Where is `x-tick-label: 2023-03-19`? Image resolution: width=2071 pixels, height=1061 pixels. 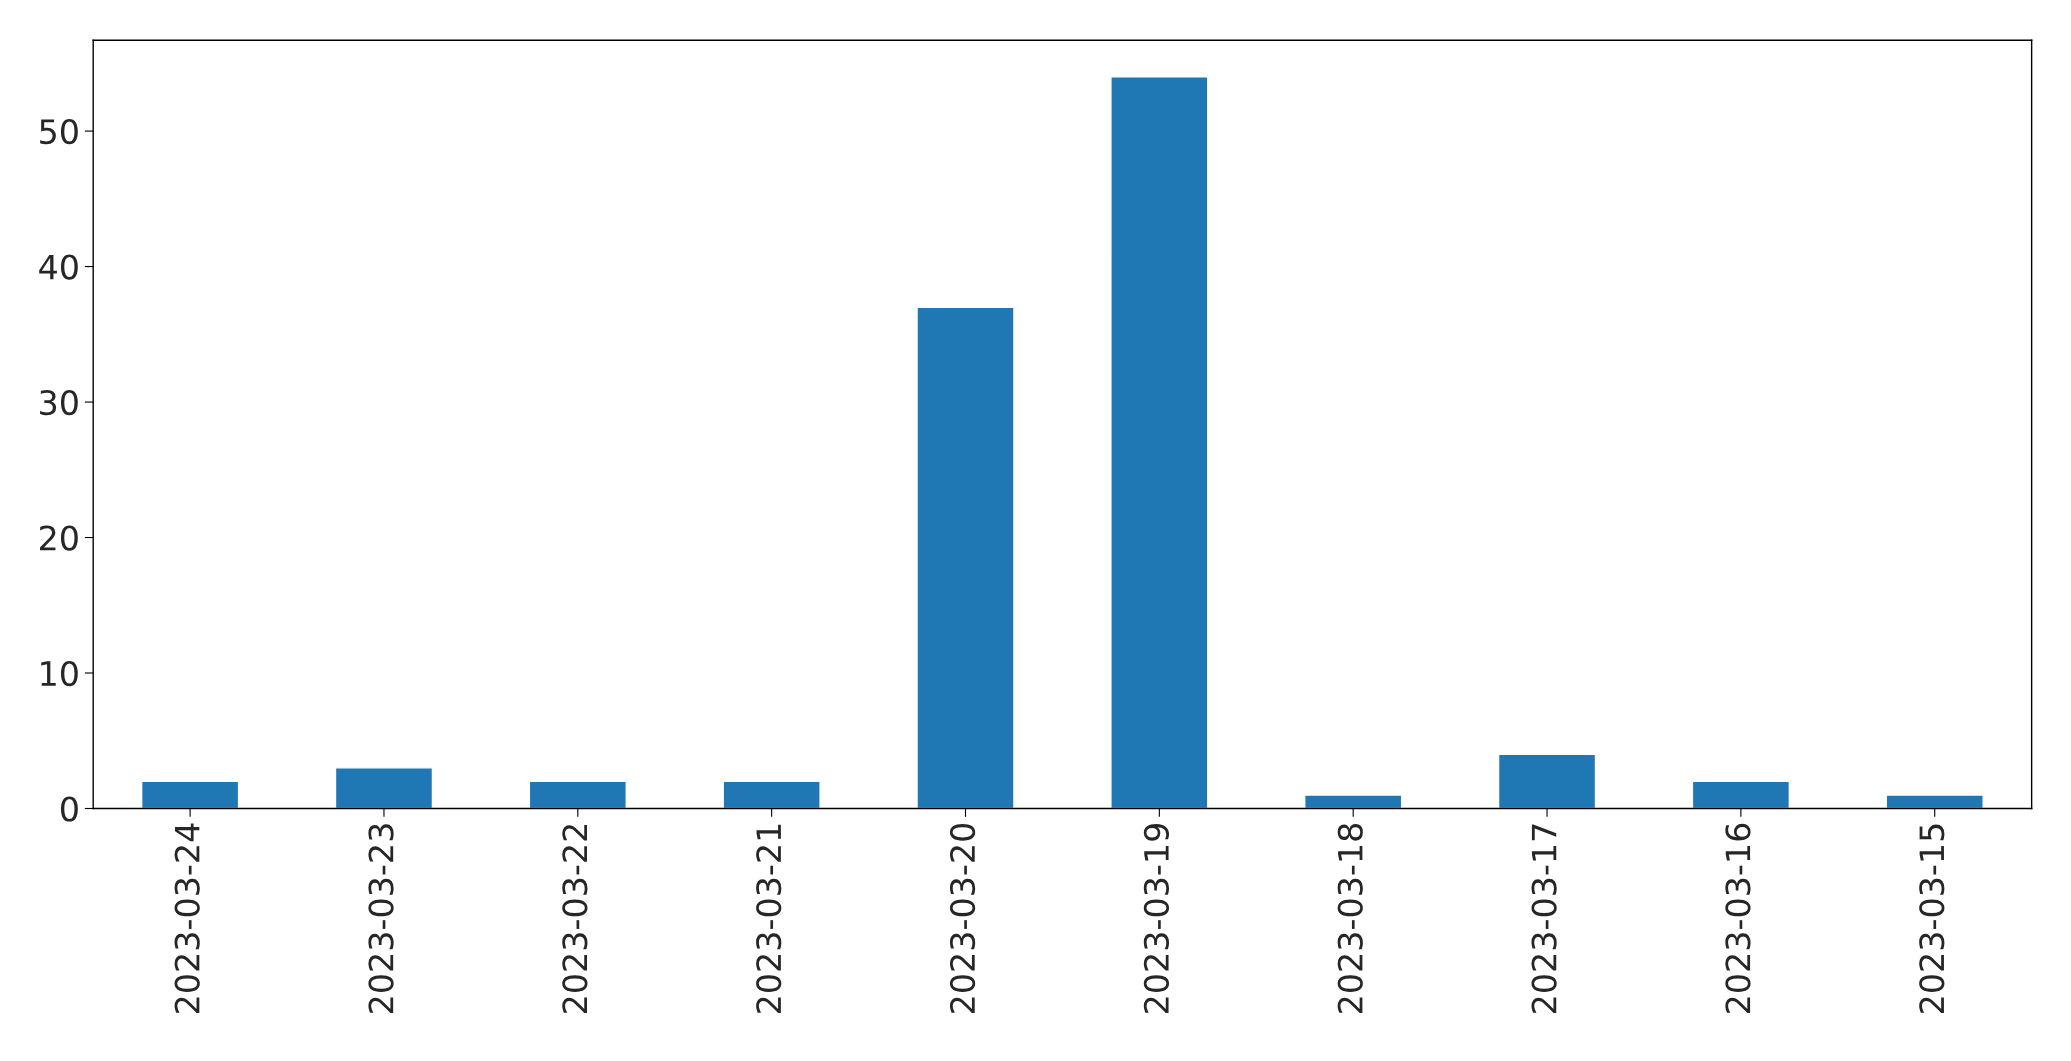 x-tick-label: 2023-03-19 is located at coordinates (1156, 918).